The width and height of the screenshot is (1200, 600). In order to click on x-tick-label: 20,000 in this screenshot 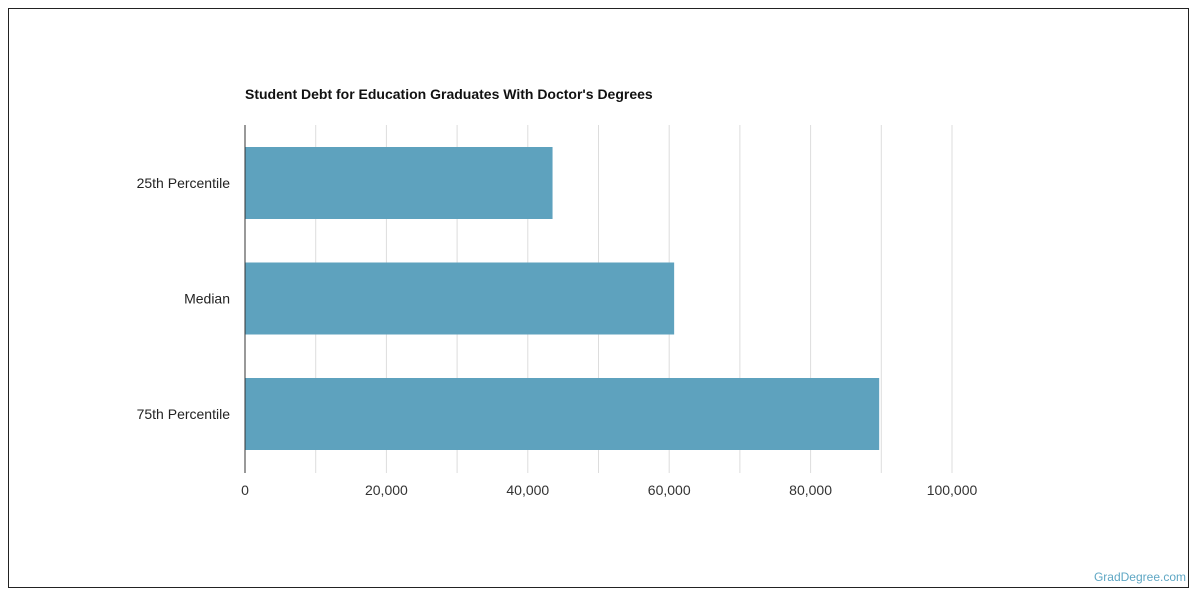, I will do `click(386, 490)`.